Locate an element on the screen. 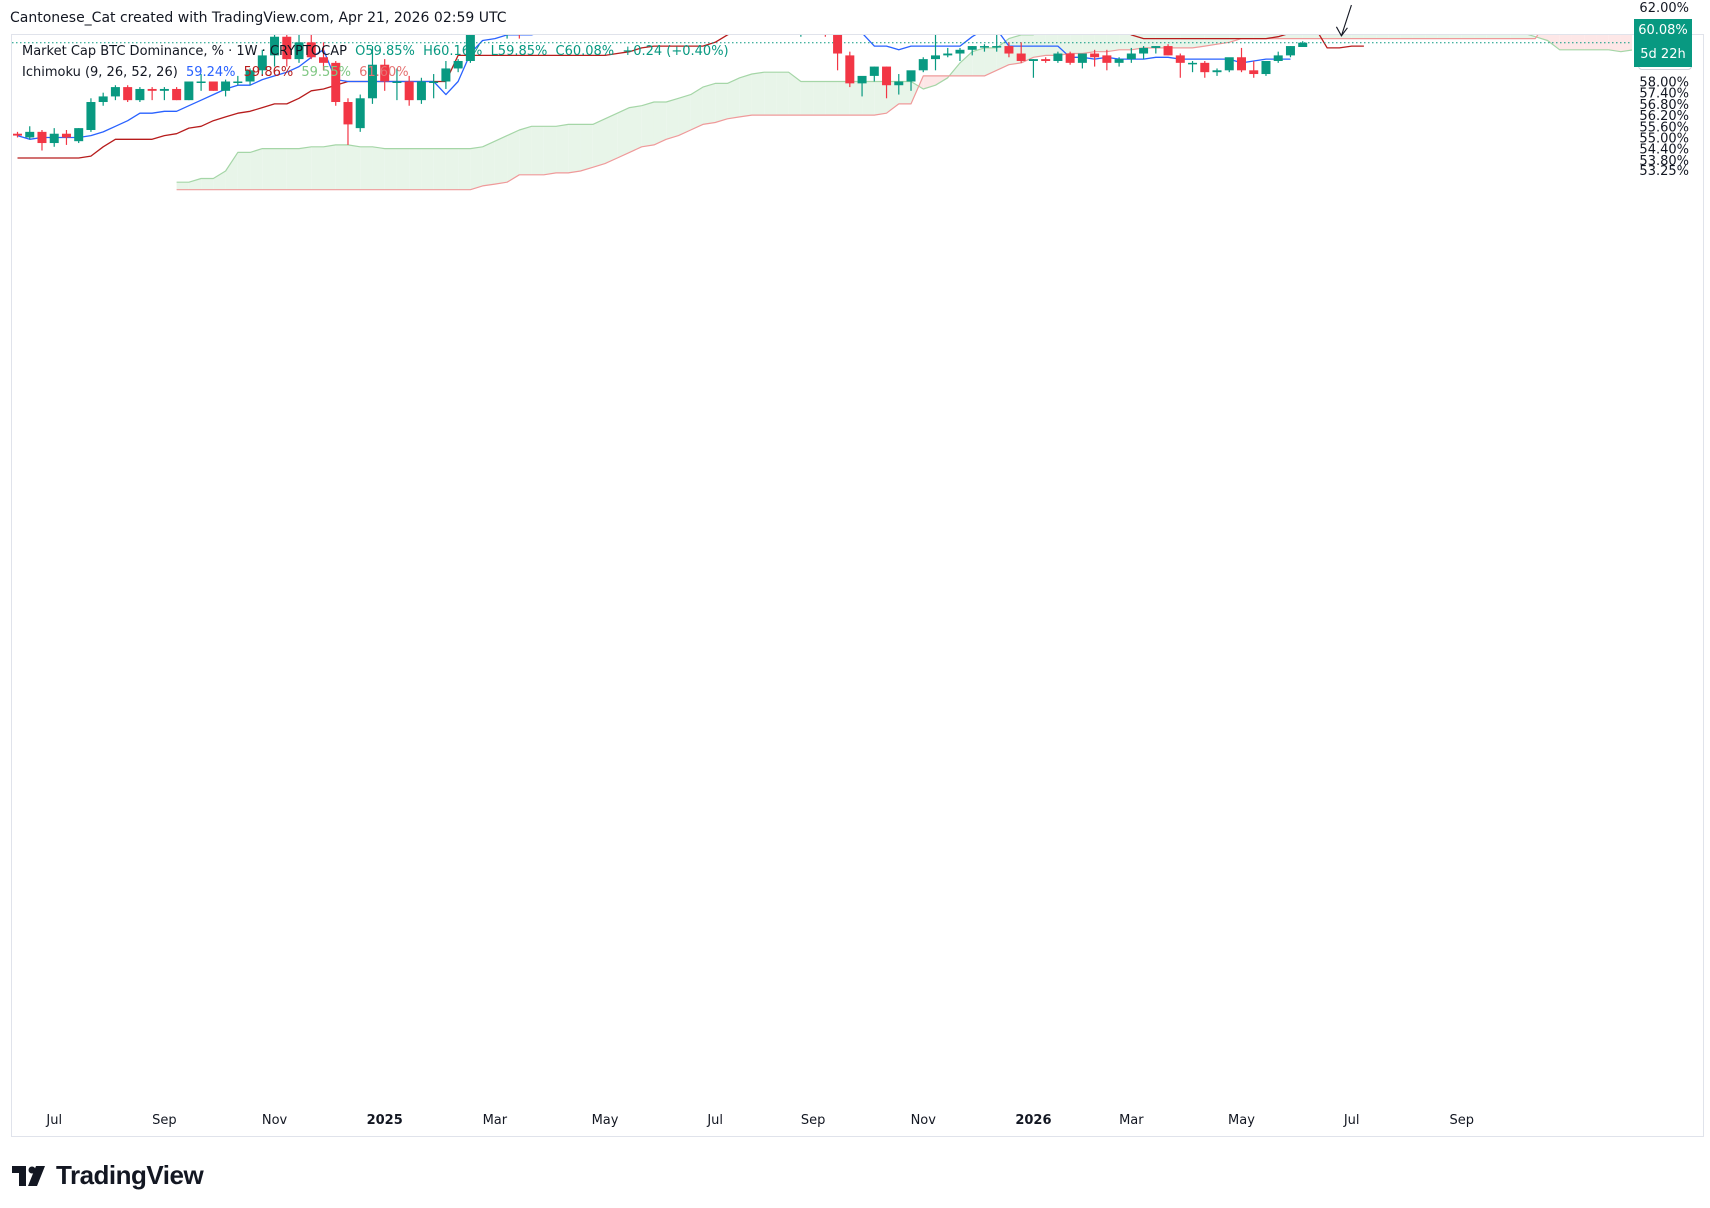 The height and width of the screenshot is (1208, 1710). tradingview-brand-text: TradingView is located at coordinates (130, 1175).